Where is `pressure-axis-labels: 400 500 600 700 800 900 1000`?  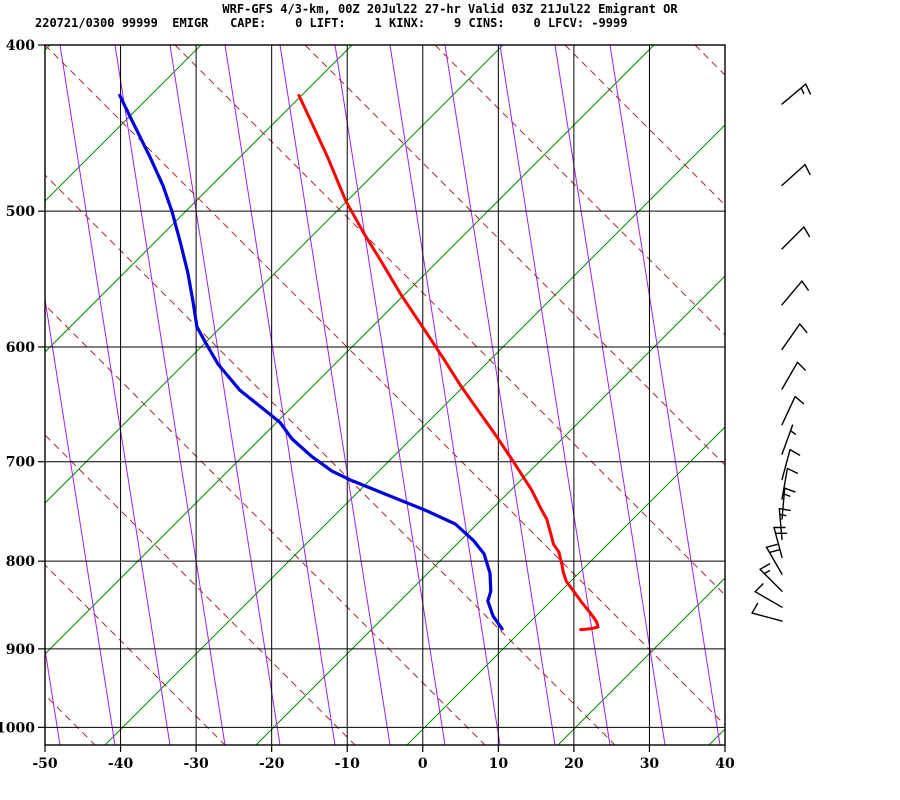 pressure-axis-labels: 400 500 600 700 800 900 1000 is located at coordinates (17, 387).